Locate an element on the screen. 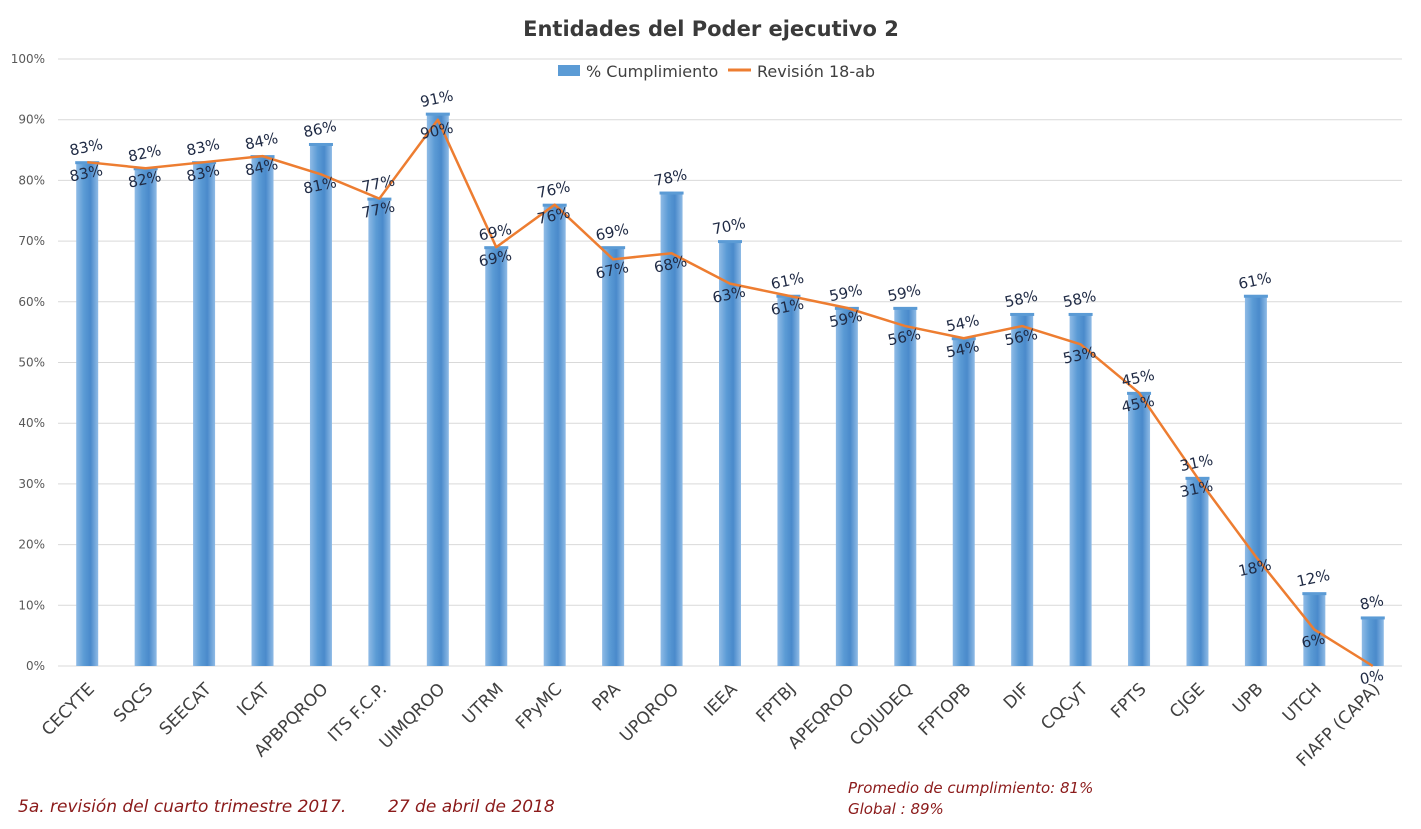 The image size is (1421, 829). bar-data-label: 86% is located at coordinates (320, 129).